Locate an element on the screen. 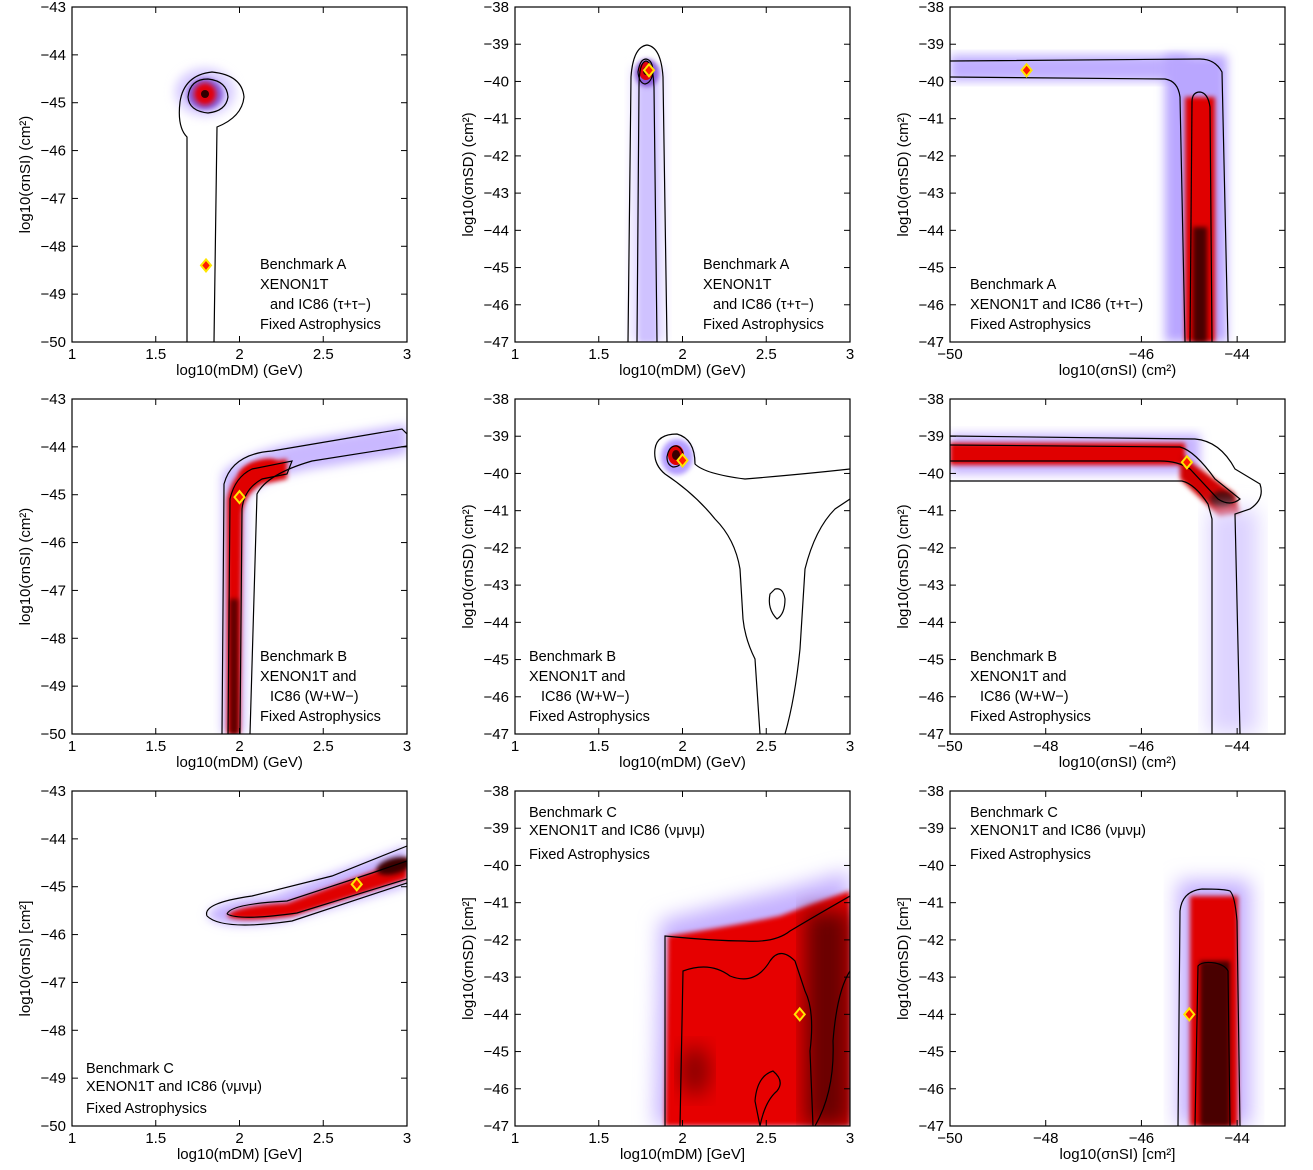  x-tick-label: 2.5 is located at coordinates (323, 354).